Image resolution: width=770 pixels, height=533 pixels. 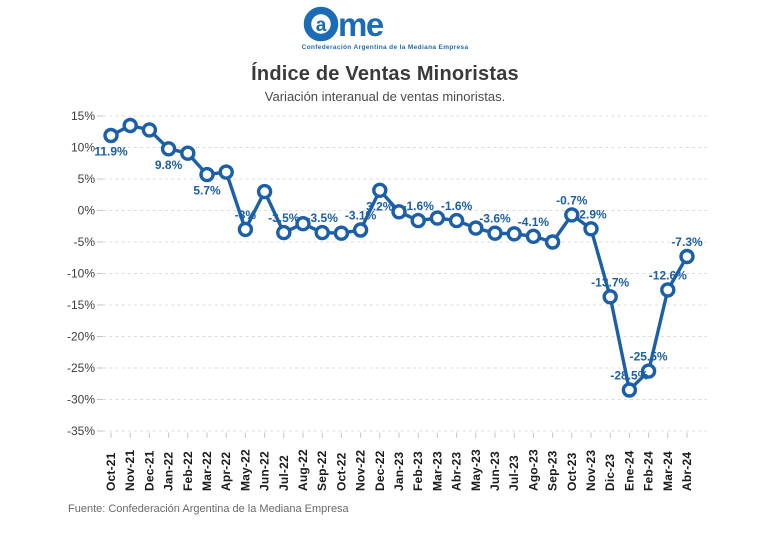 What do you see at coordinates (495, 471) in the screenshot?
I see `x-axis-tick-label: Jun-23` at bounding box center [495, 471].